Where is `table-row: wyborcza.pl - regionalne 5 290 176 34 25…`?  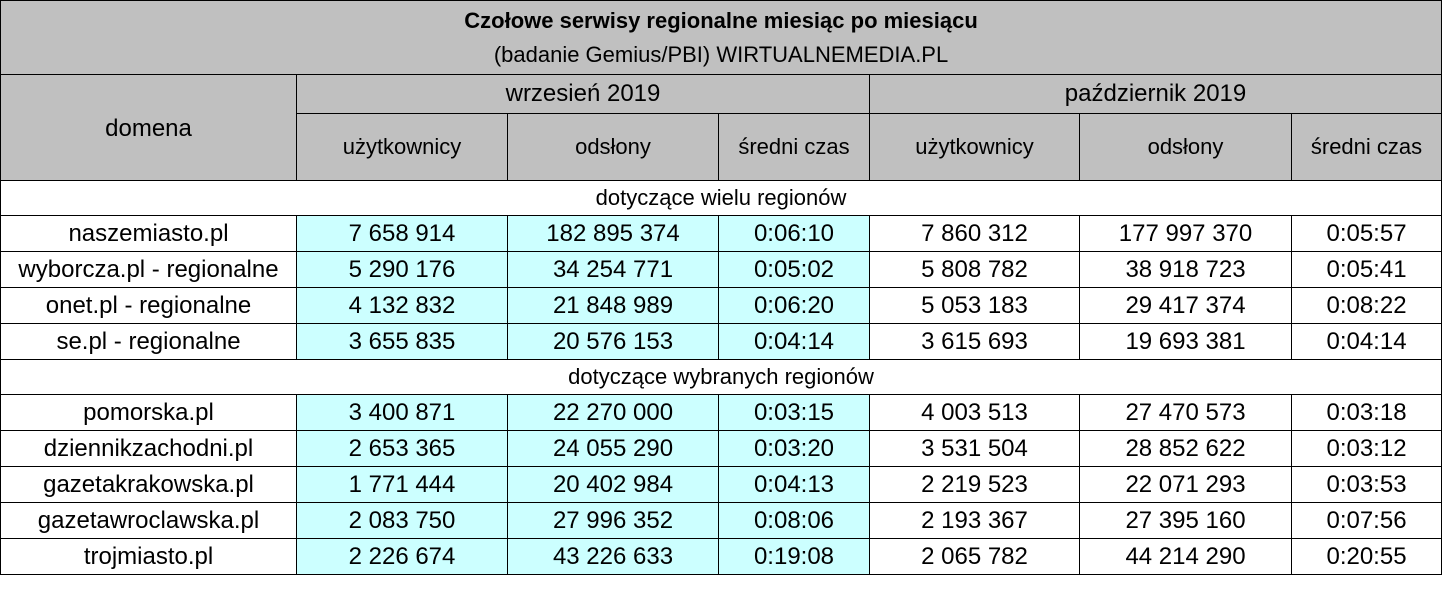 table-row: wyborcza.pl - regionalne 5 290 176 34 25… is located at coordinates (721, 269).